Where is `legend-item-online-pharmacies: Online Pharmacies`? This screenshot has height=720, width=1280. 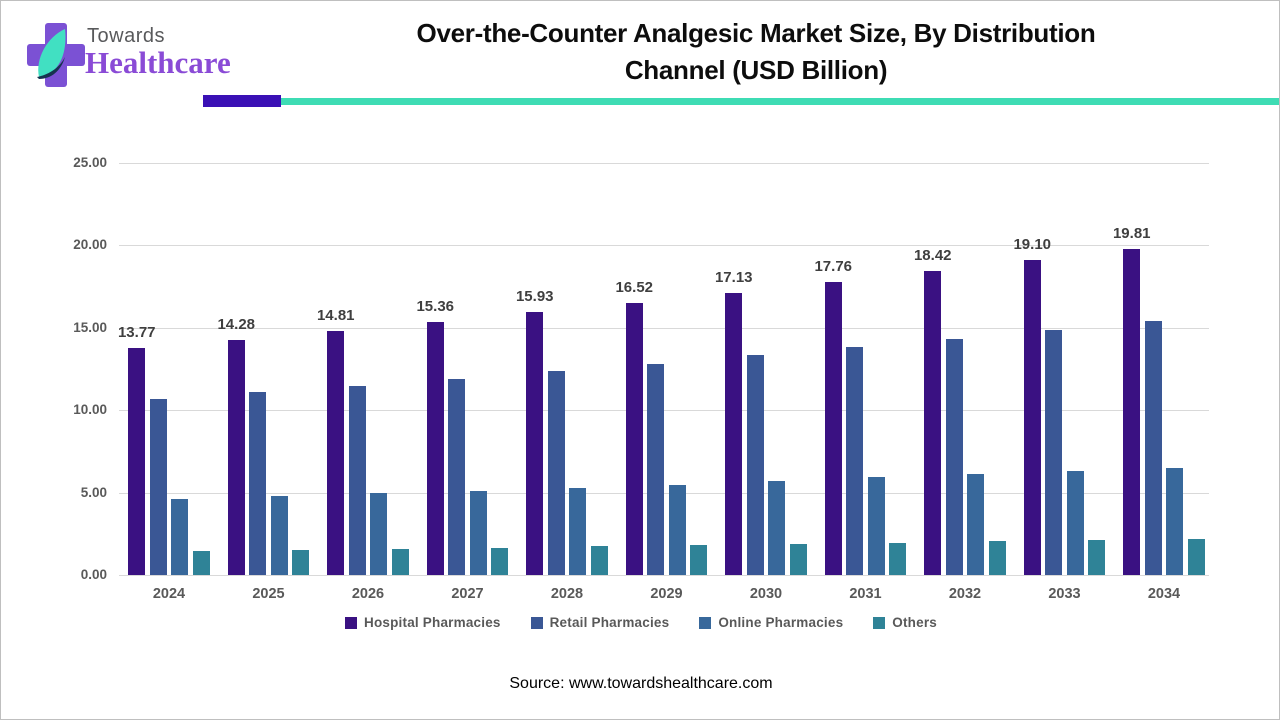
legend-item-online-pharmacies: Online Pharmacies is located at coordinates (771, 622).